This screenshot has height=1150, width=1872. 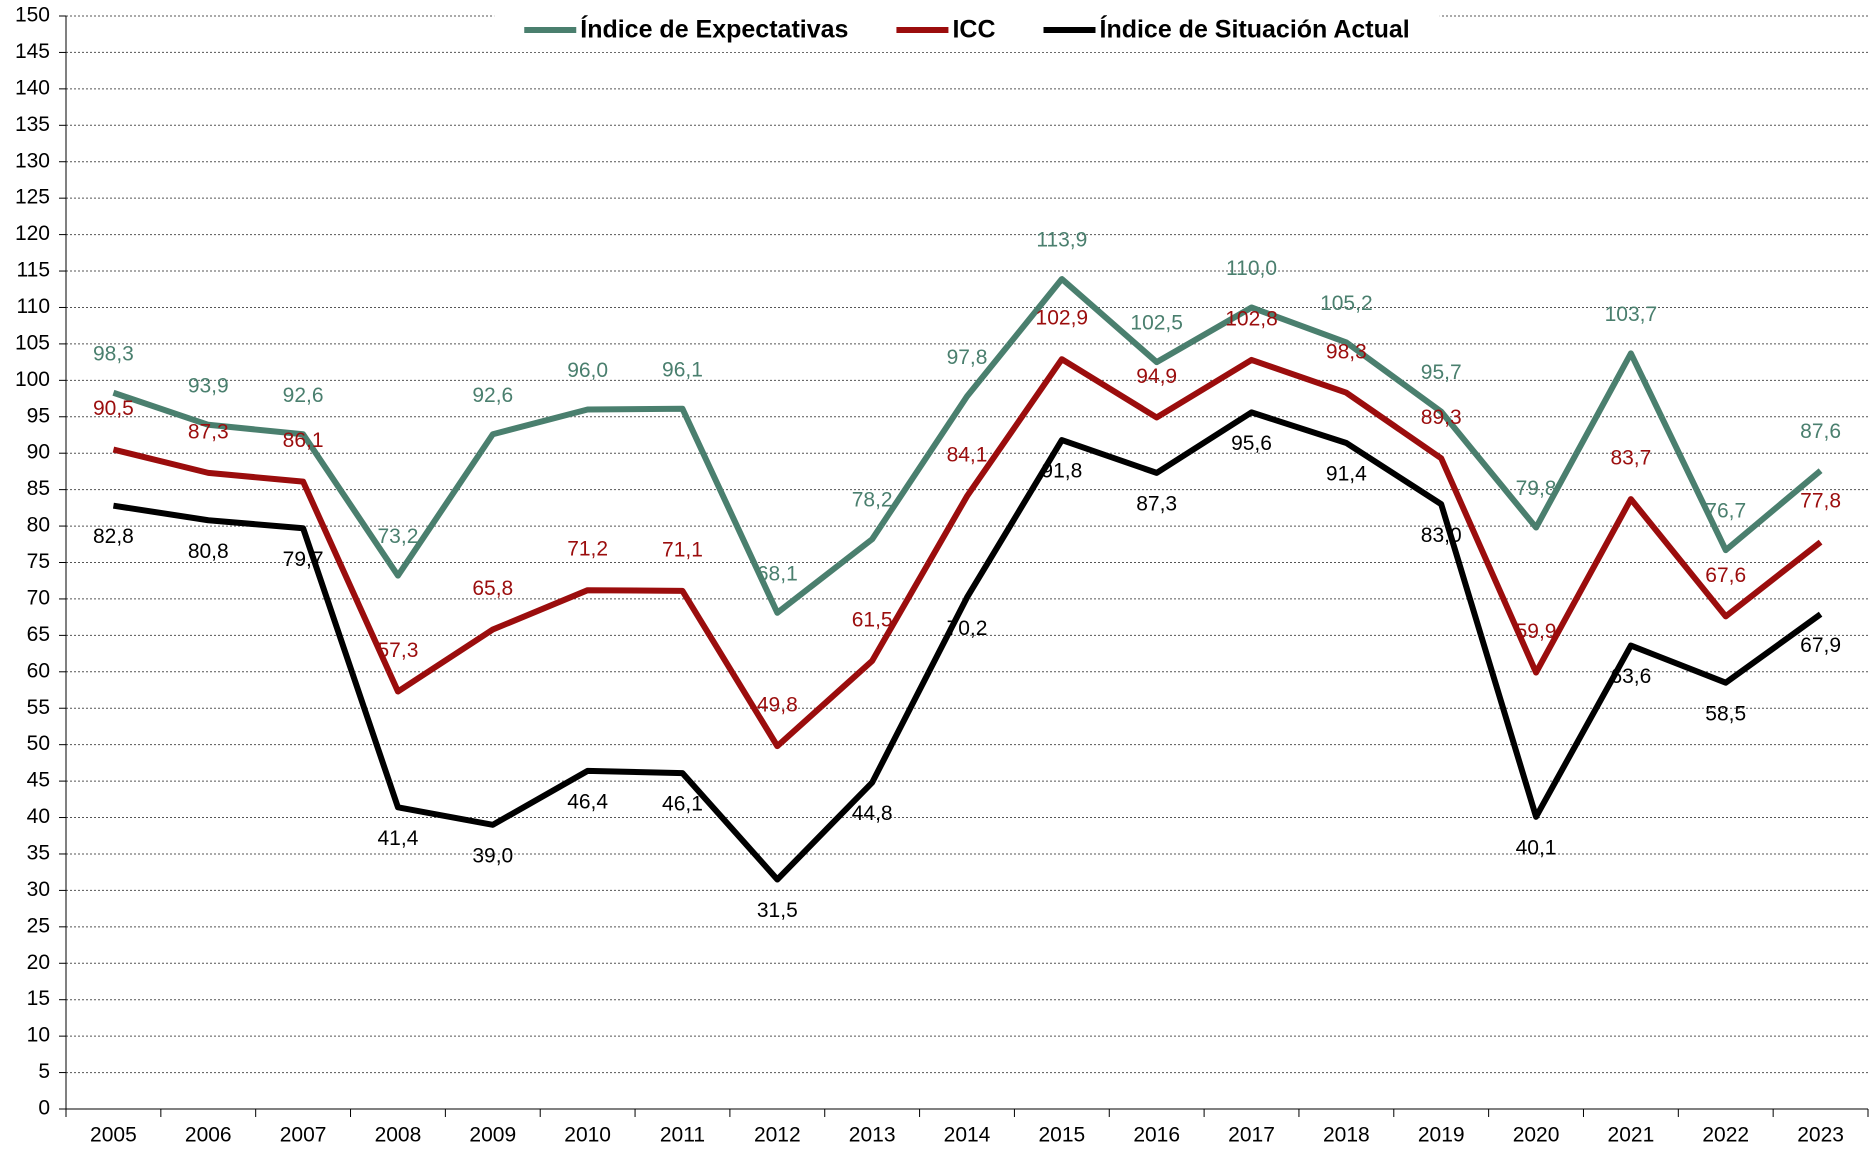 What do you see at coordinates (38, 488) in the screenshot?
I see `y-tick-label: 85` at bounding box center [38, 488].